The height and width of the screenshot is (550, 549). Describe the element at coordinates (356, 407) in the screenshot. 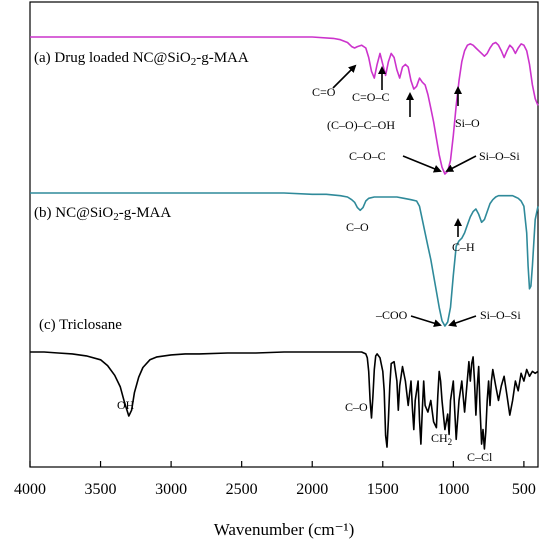

I see `annotation-label-12: C–O` at that location.